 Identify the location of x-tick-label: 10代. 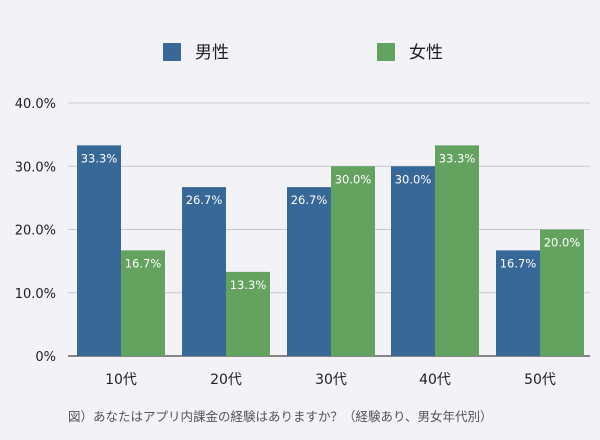
(121, 380).